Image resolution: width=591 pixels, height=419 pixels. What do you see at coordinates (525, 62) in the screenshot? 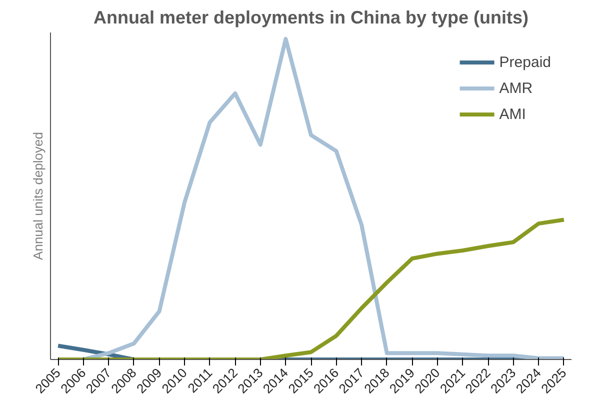
I see `legend-label: Prepaid` at bounding box center [525, 62].